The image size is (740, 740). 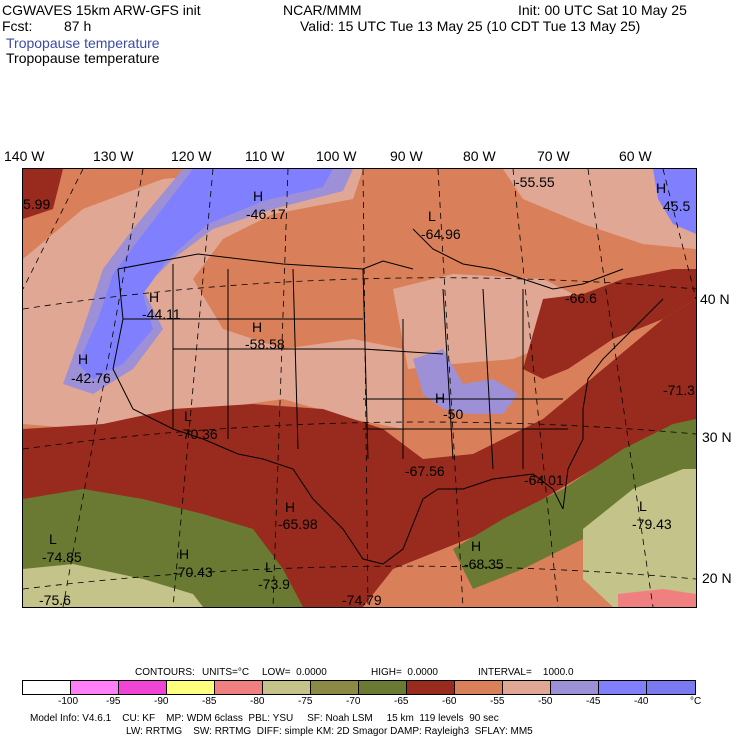 I want to click on colorbar-label: -55, so click(x=497, y=701).